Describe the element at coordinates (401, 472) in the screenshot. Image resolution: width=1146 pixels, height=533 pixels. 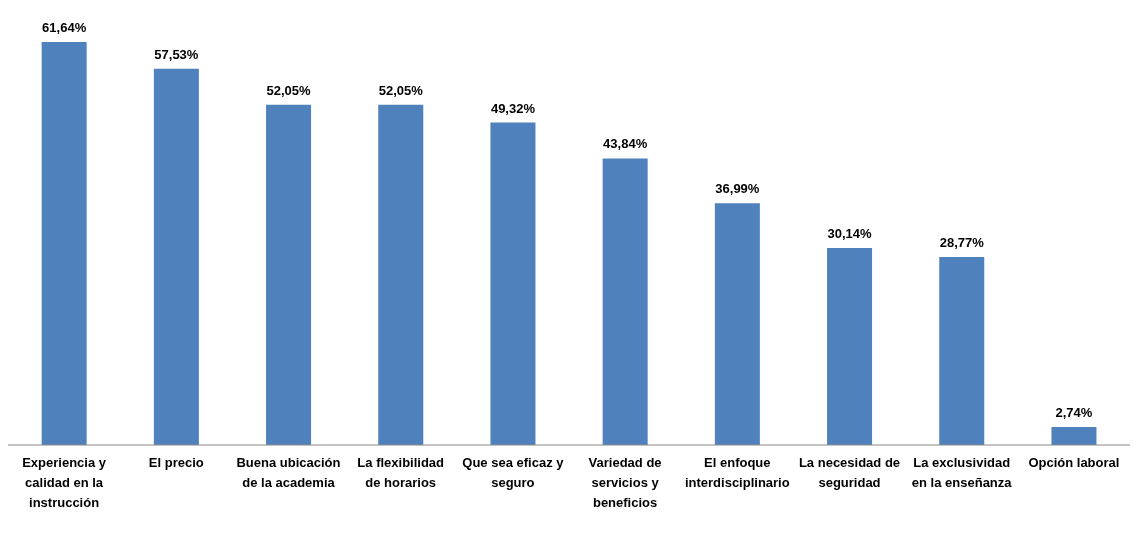
I see `x-tick-label: La flexibilidad de horarios` at that location.